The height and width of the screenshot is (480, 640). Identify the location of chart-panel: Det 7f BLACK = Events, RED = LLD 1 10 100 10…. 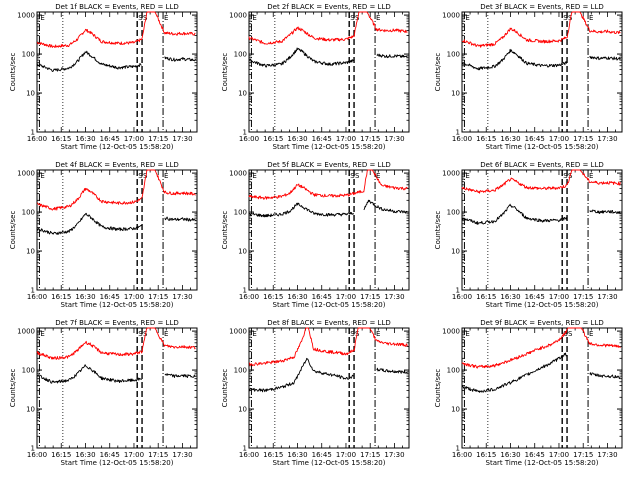
(103, 393).